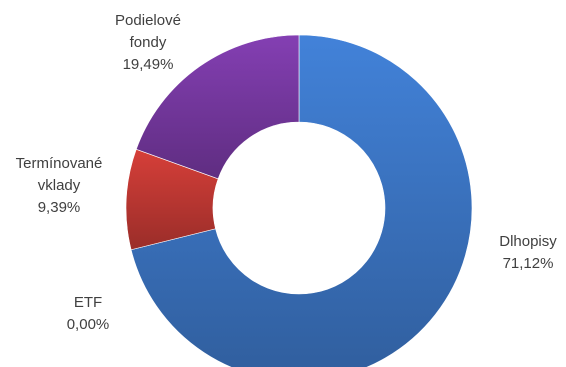  I want to click on data-label-line: Dlhopisy, so click(528, 241).